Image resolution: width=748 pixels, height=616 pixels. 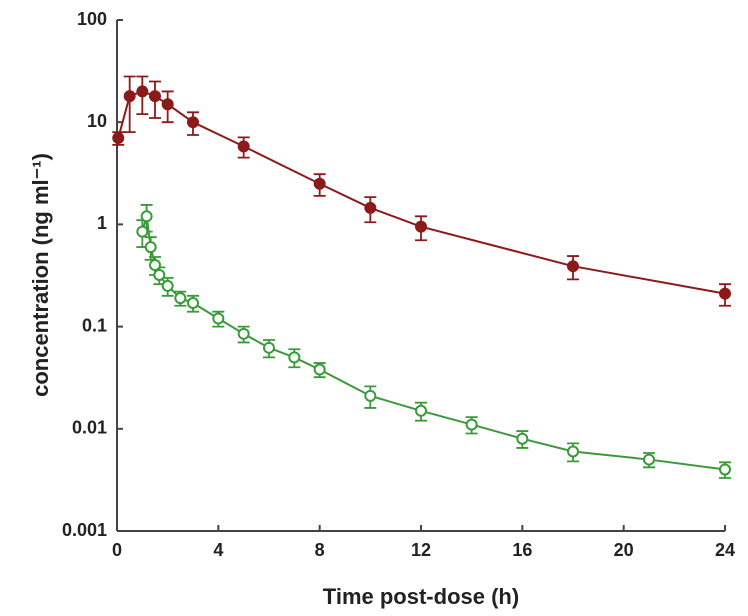 What do you see at coordinates (320, 550) in the screenshot?
I see `x-tick-label: 8` at bounding box center [320, 550].